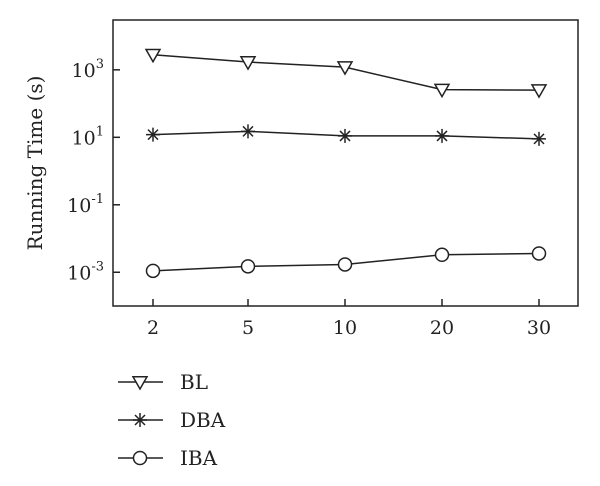 This screenshot has height=486, width=600. What do you see at coordinates (140, 383) in the screenshot?
I see `legend-marker-bl` at bounding box center [140, 383].